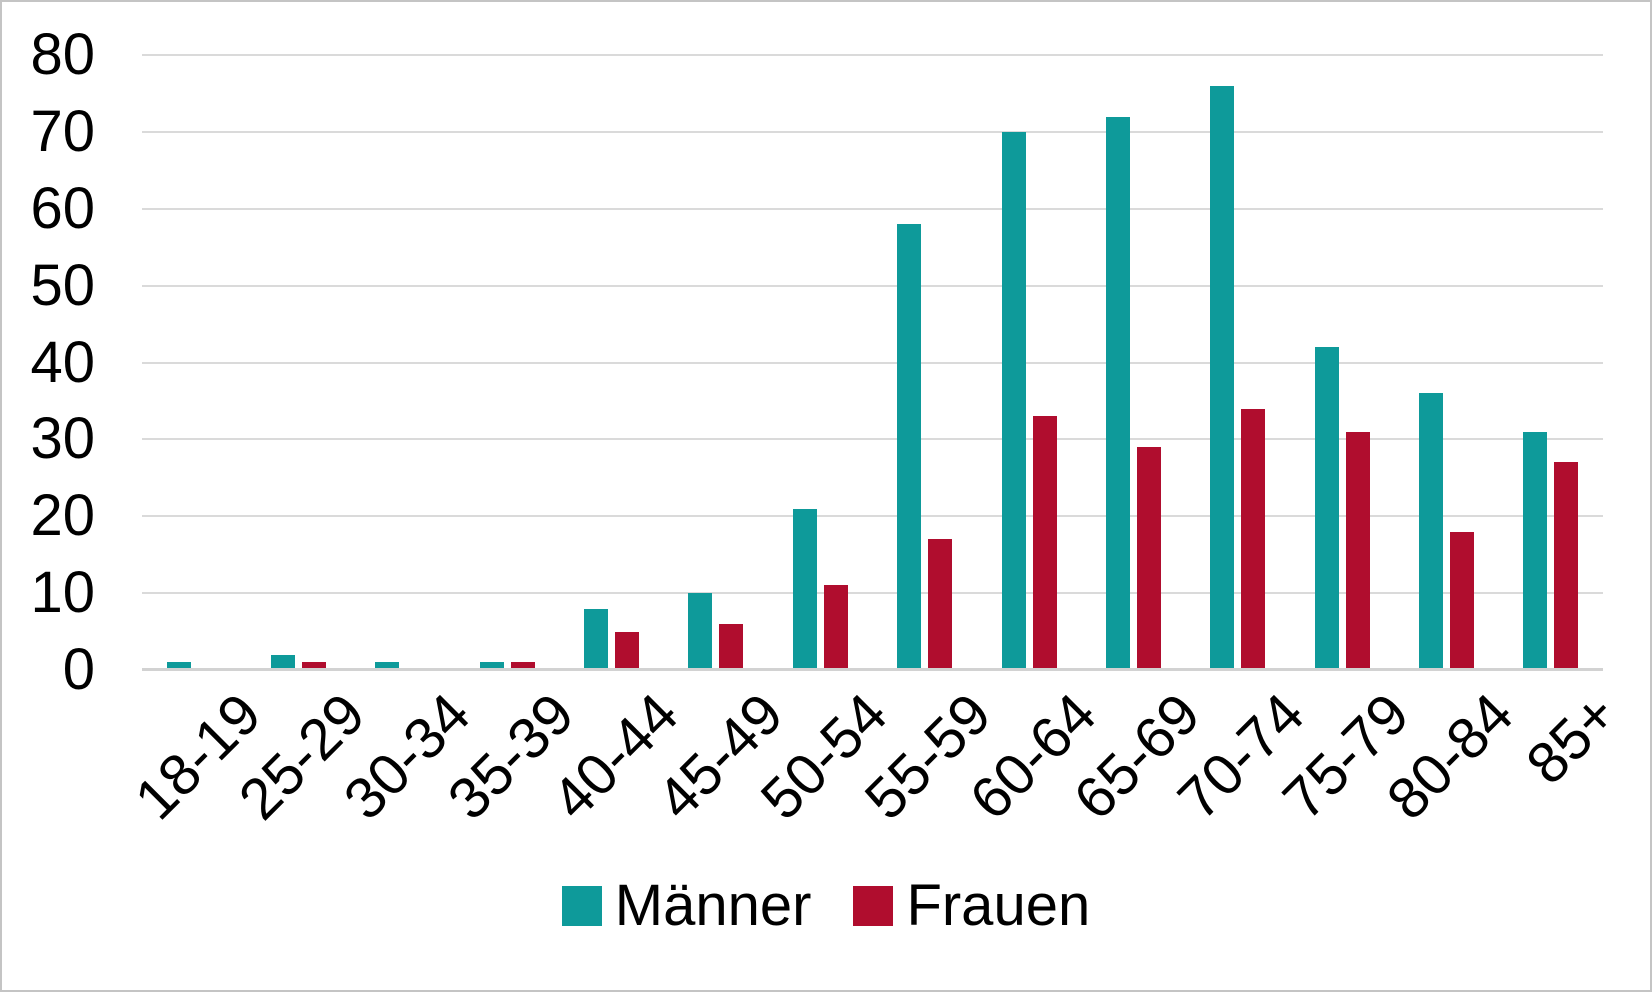 The width and height of the screenshot is (1652, 992). I want to click on y-axis-tick-label: 20, so click(62, 516).